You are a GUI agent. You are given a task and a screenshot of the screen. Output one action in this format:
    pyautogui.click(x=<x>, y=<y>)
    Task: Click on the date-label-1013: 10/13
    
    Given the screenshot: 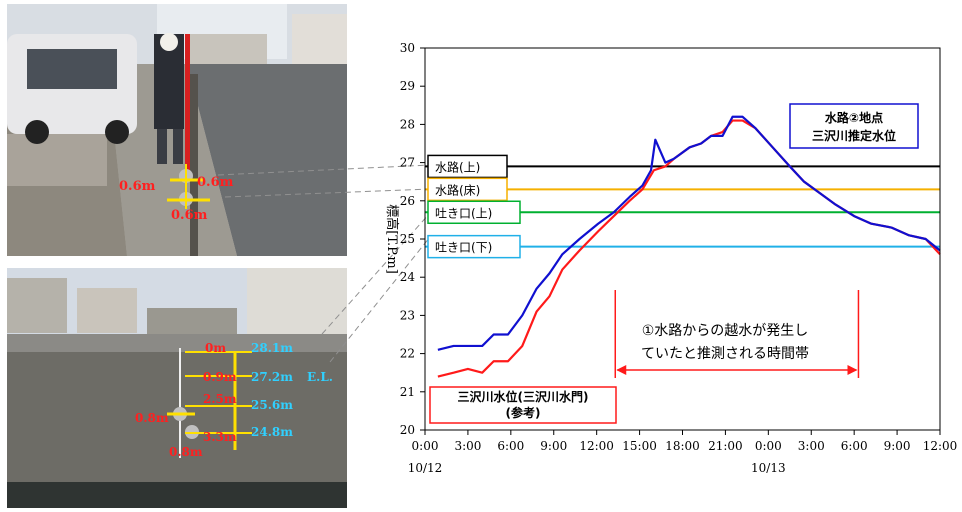 What is the action you would take?
    pyautogui.click(x=768, y=468)
    